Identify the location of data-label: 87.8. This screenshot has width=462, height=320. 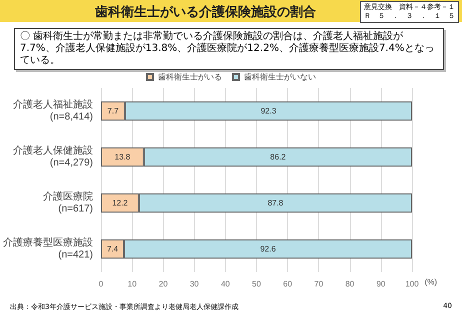
(276, 203).